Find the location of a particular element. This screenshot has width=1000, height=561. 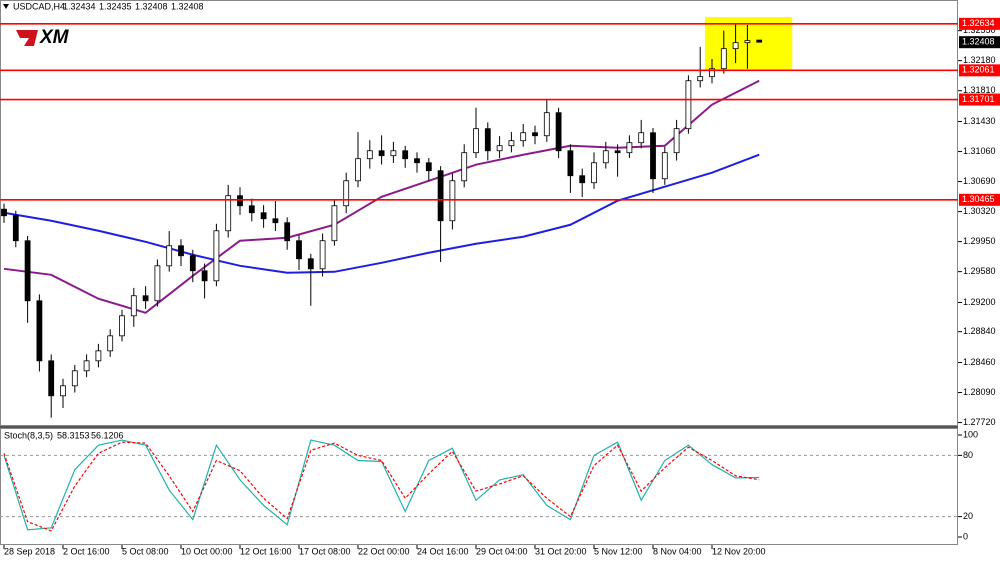

level-label: 1.31701 is located at coordinates (978, 99).